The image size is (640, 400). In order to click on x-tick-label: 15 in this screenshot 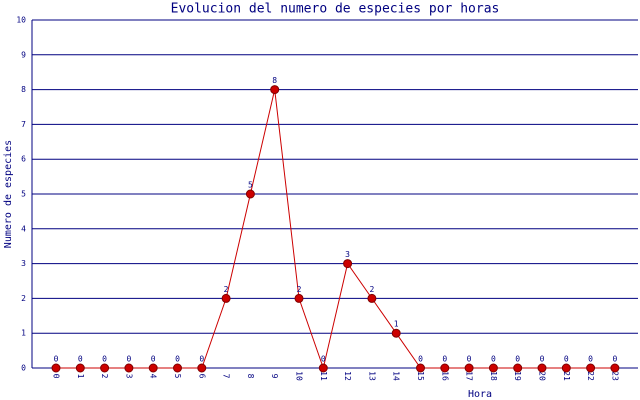, I will do `click(420, 376)`.